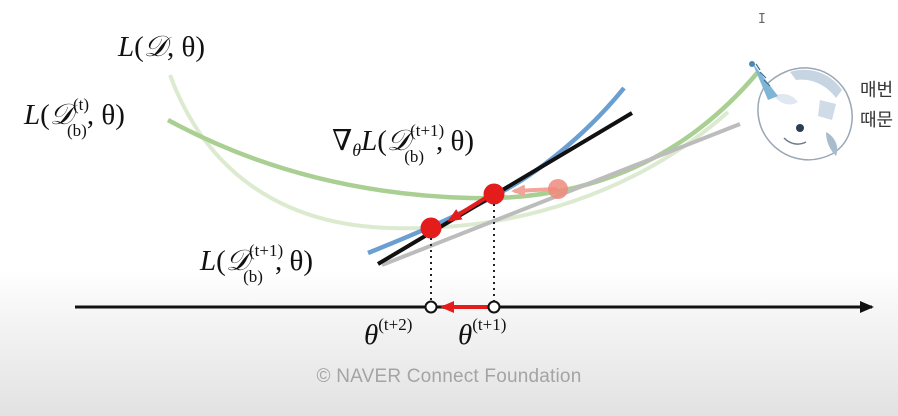 The width and height of the screenshot is (898, 416). I want to click on text-cursor-icon: I, so click(762, 19).